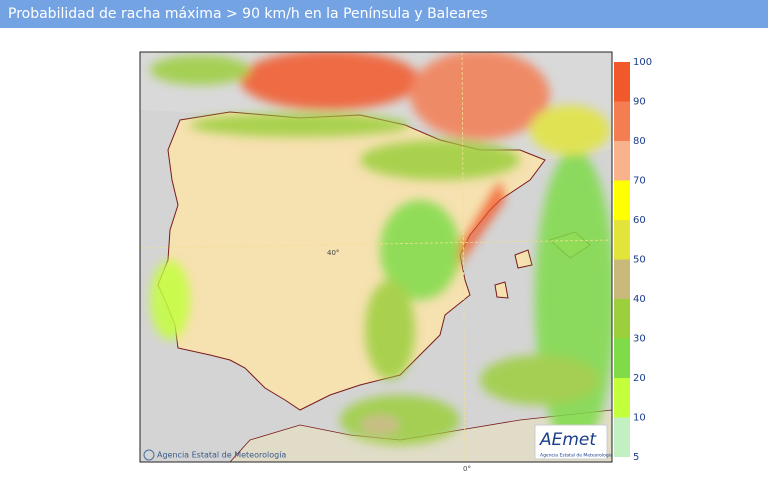 This screenshot has width=768, height=479. What do you see at coordinates (576, 455) in the screenshot?
I see `logo-subtitle: Agencia Estatal de Meteorología` at bounding box center [576, 455].